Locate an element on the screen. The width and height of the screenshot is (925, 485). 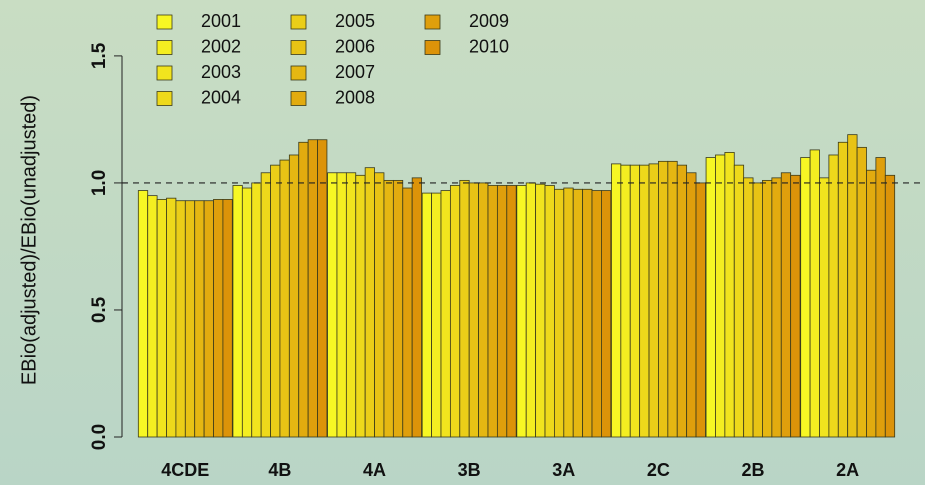
legend-label: 2001 is located at coordinates (221, 21).